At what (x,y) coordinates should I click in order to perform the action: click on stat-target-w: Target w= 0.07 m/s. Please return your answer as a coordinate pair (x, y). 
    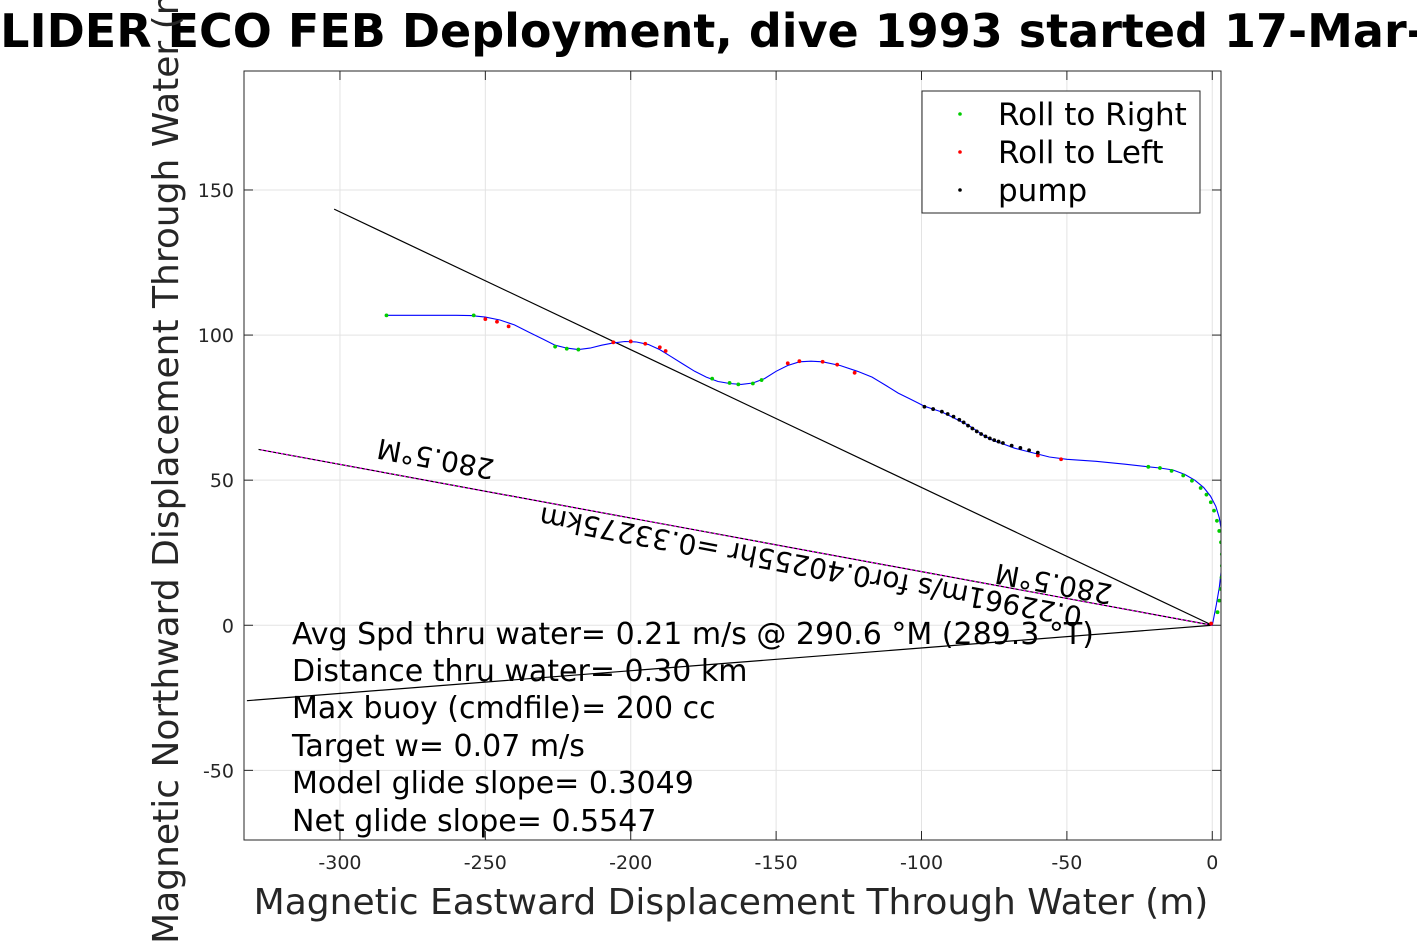
    Looking at the image, I should click on (438, 746).